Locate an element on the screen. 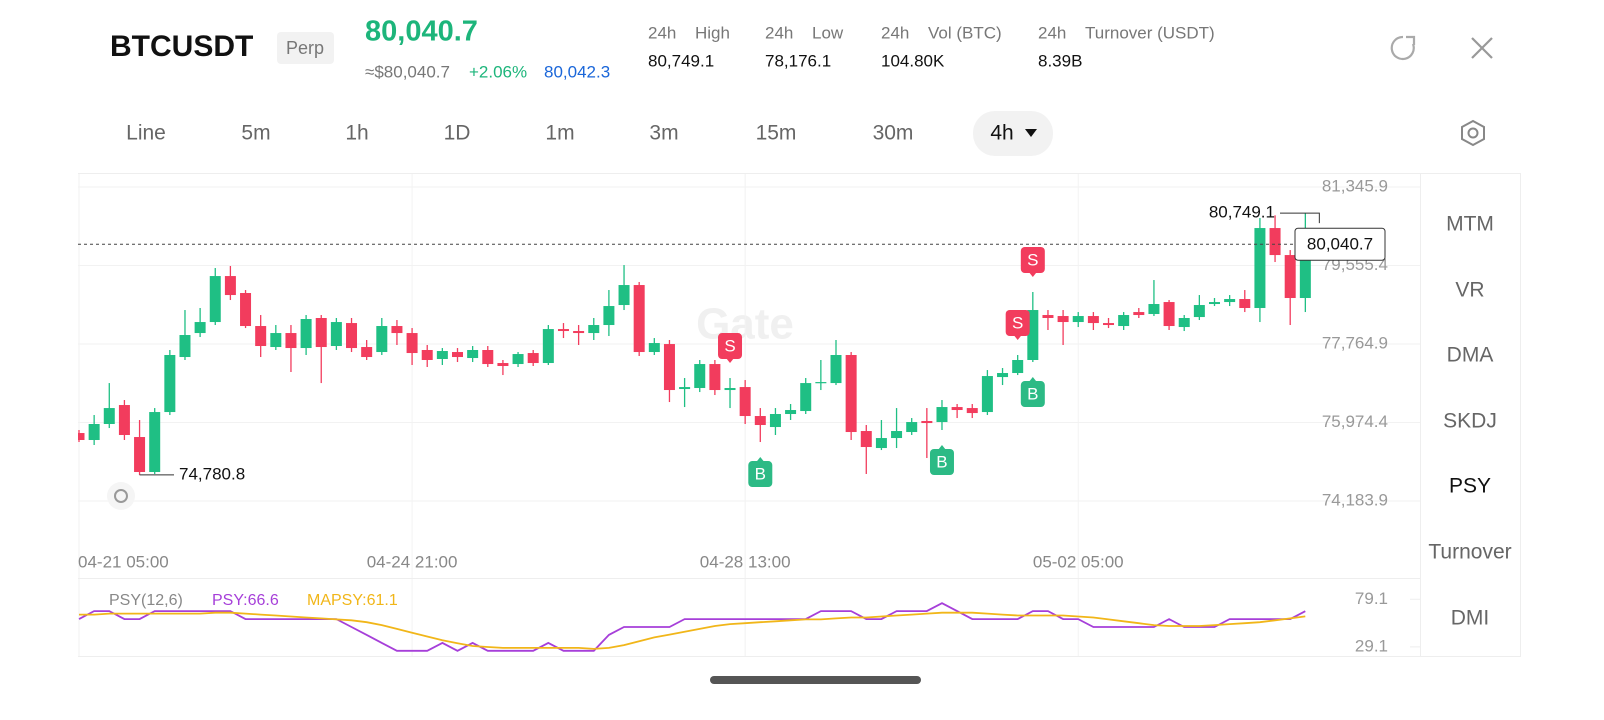 The image size is (1604, 720). last-price-label: 80,040.7 is located at coordinates (1340, 244).